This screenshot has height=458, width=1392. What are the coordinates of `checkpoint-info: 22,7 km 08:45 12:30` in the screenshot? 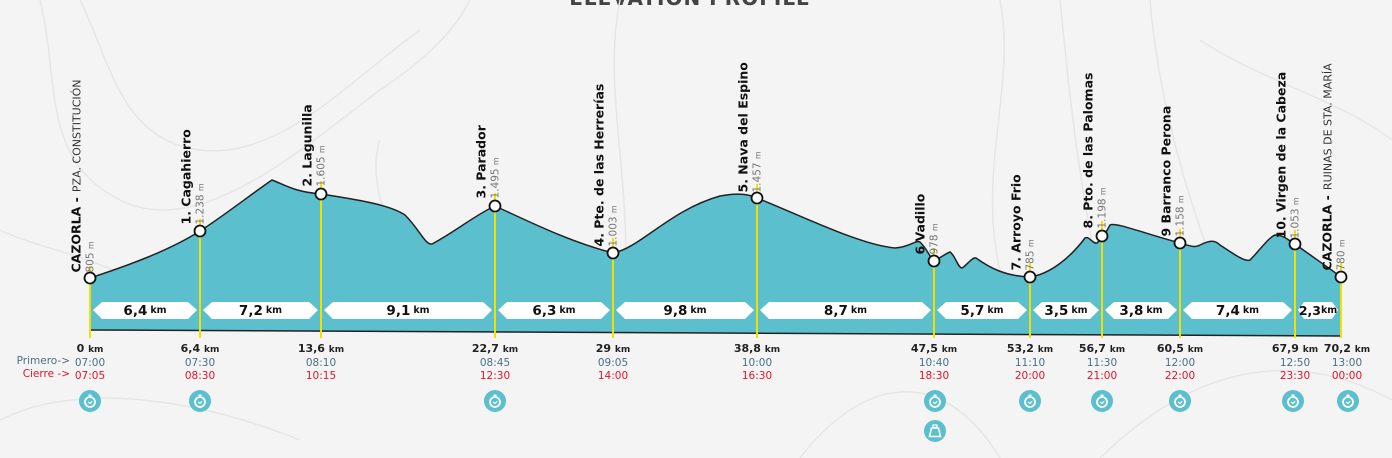 It's located at (495, 362).